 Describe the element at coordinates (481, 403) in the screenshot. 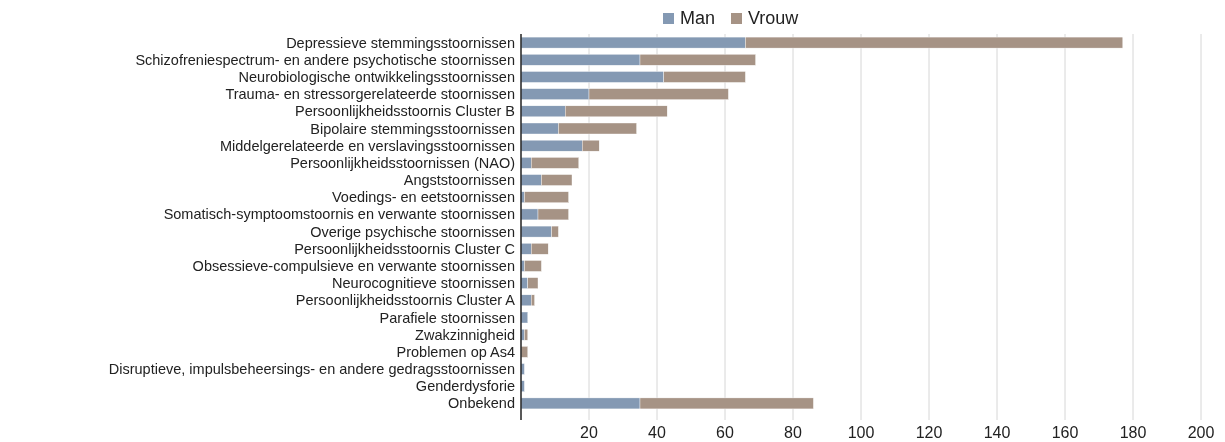

I see `y-tick-label: Onbekend` at that location.